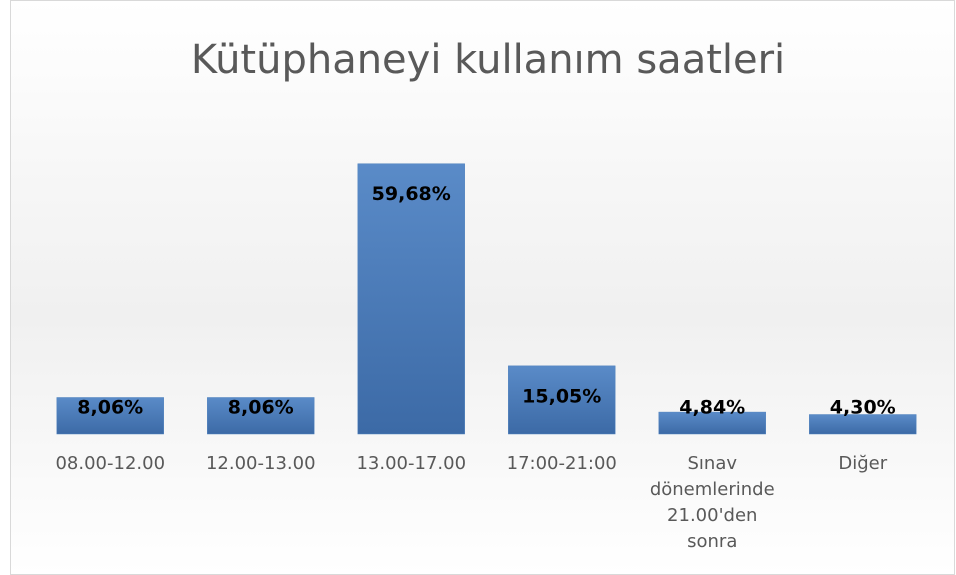 This screenshot has width=956, height=575. What do you see at coordinates (411, 194) in the screenshot?
I see `data-label: 59,68%` at bounding box center [411, 194].